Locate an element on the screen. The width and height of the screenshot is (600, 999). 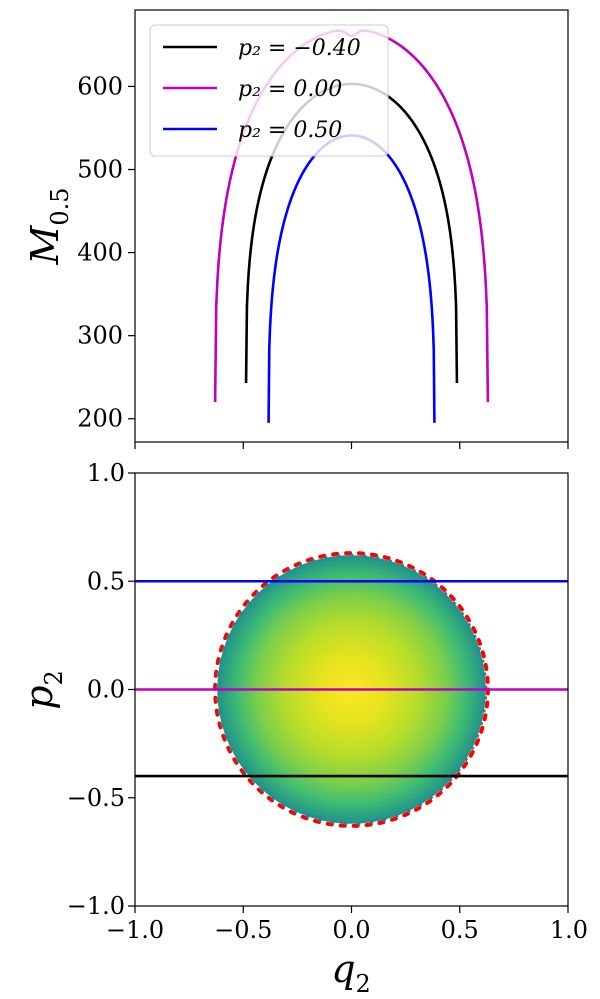
top-ytick-label-2: 400 is located at coordinates (100, 253).